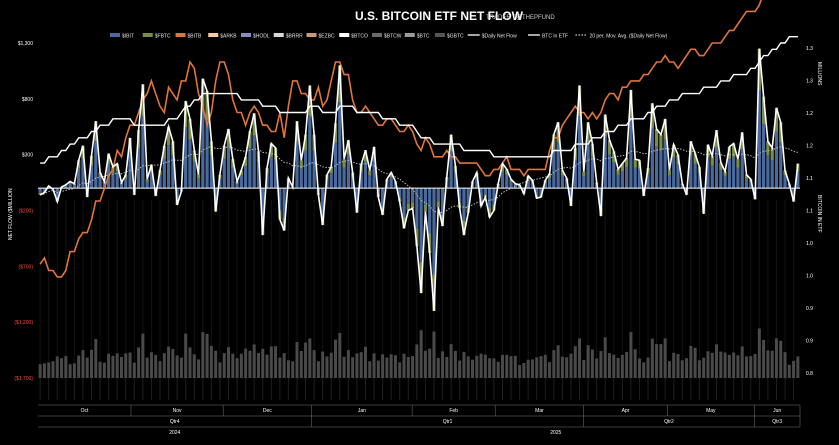 The height and width of the screenshot is (445, 839). What do you see at coordinates (128, 37) in the screenshot?
I see `legend-label: $IBIT` at bounding box center [128, 37].